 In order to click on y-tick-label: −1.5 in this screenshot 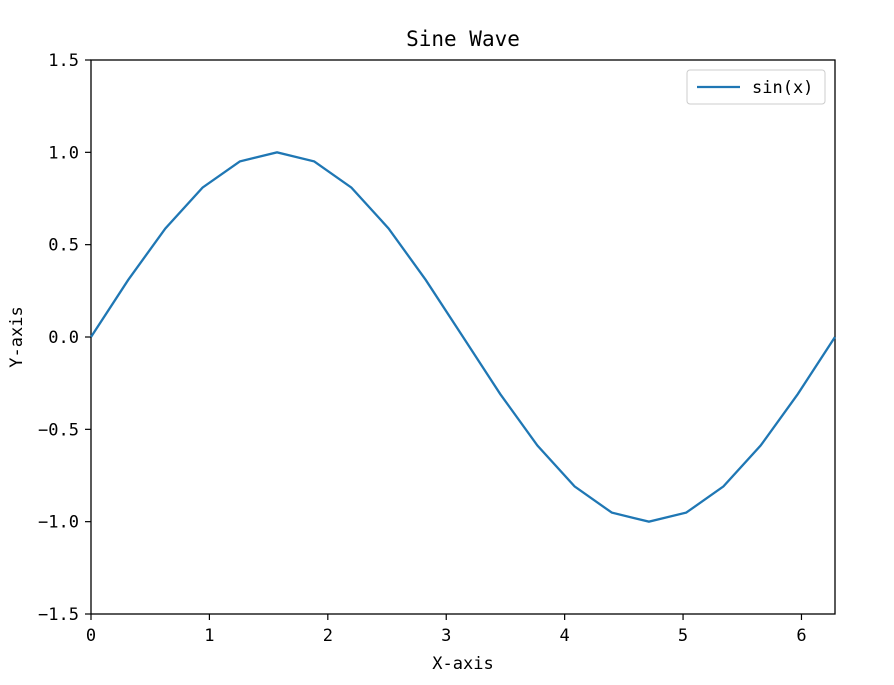, I will do `click(58, 615)`.